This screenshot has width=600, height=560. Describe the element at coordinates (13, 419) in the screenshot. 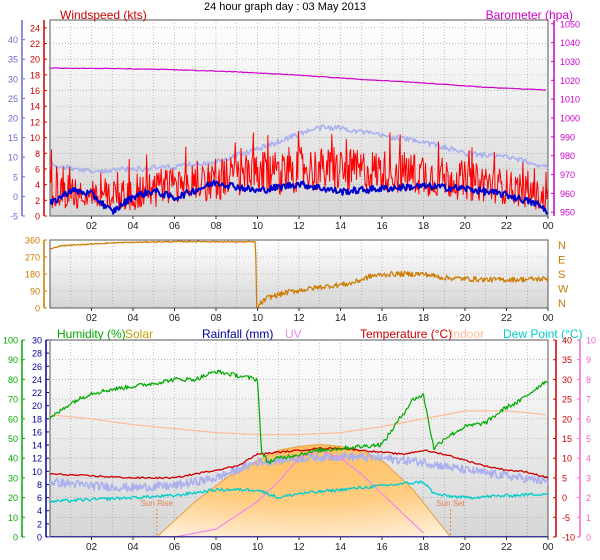

I see `humidity-axis-tick-label: 60` at that location.